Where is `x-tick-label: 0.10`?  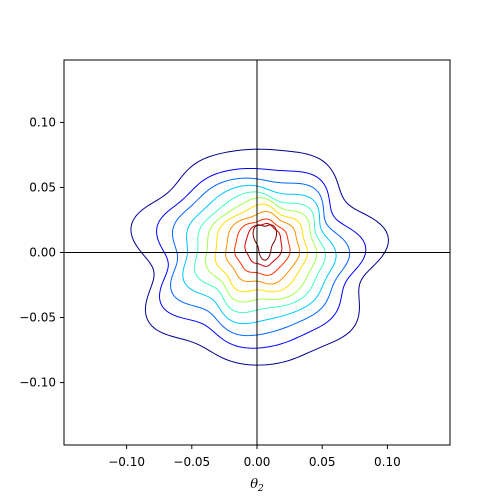
x-tick-label: 0.10 is located at coordinates (387, 462).